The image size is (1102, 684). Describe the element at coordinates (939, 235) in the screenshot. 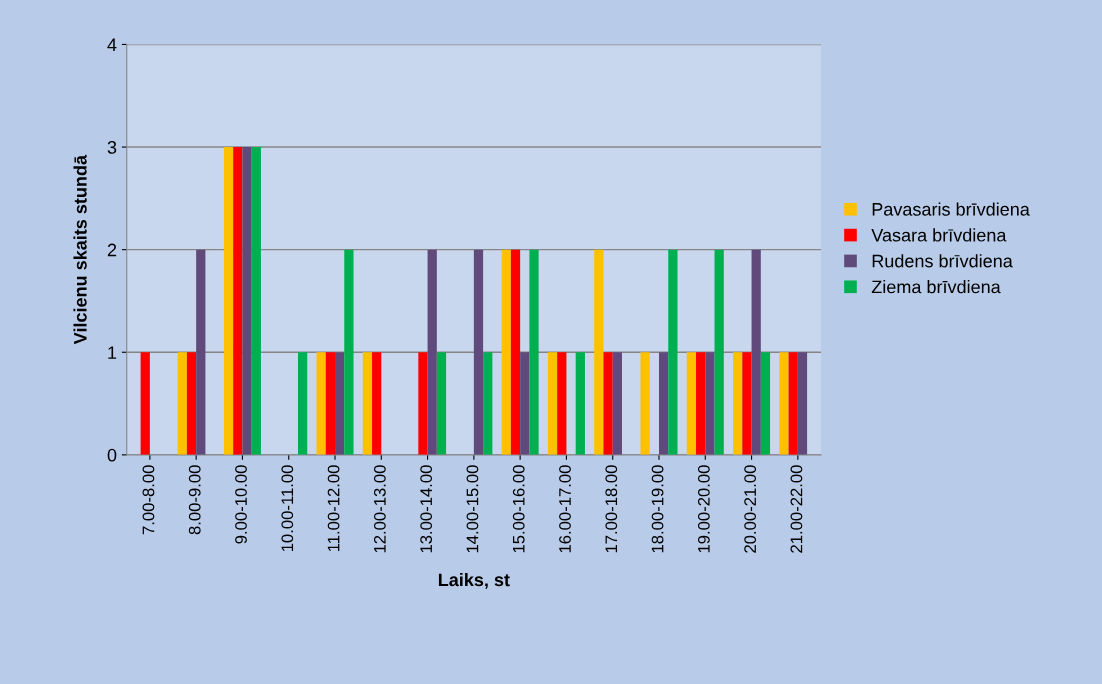

I see `legend-label: Vasara brīvdiena` at that location.